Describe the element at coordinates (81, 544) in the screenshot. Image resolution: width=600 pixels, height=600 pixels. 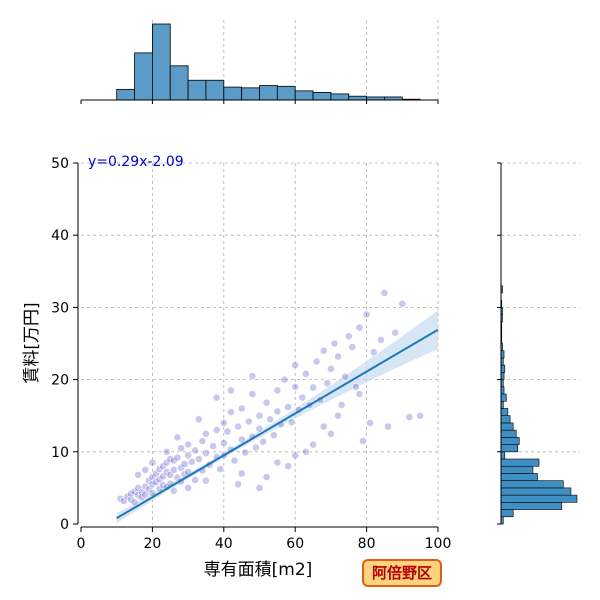
I see `x-tick-label: 0` at that location.